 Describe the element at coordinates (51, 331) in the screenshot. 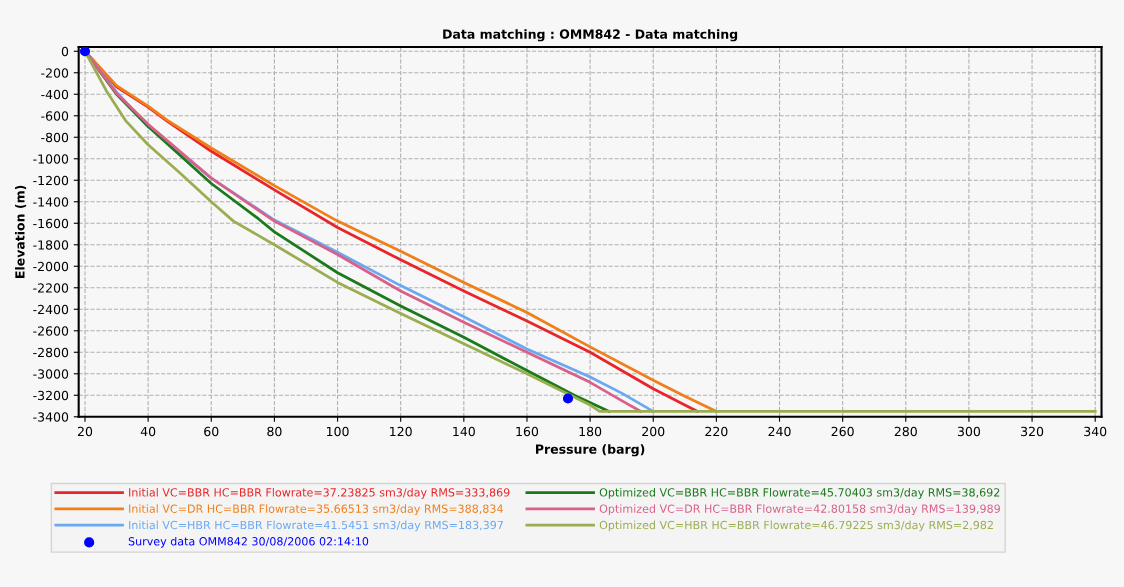

I see `y-tick-label: -2600` at that location.